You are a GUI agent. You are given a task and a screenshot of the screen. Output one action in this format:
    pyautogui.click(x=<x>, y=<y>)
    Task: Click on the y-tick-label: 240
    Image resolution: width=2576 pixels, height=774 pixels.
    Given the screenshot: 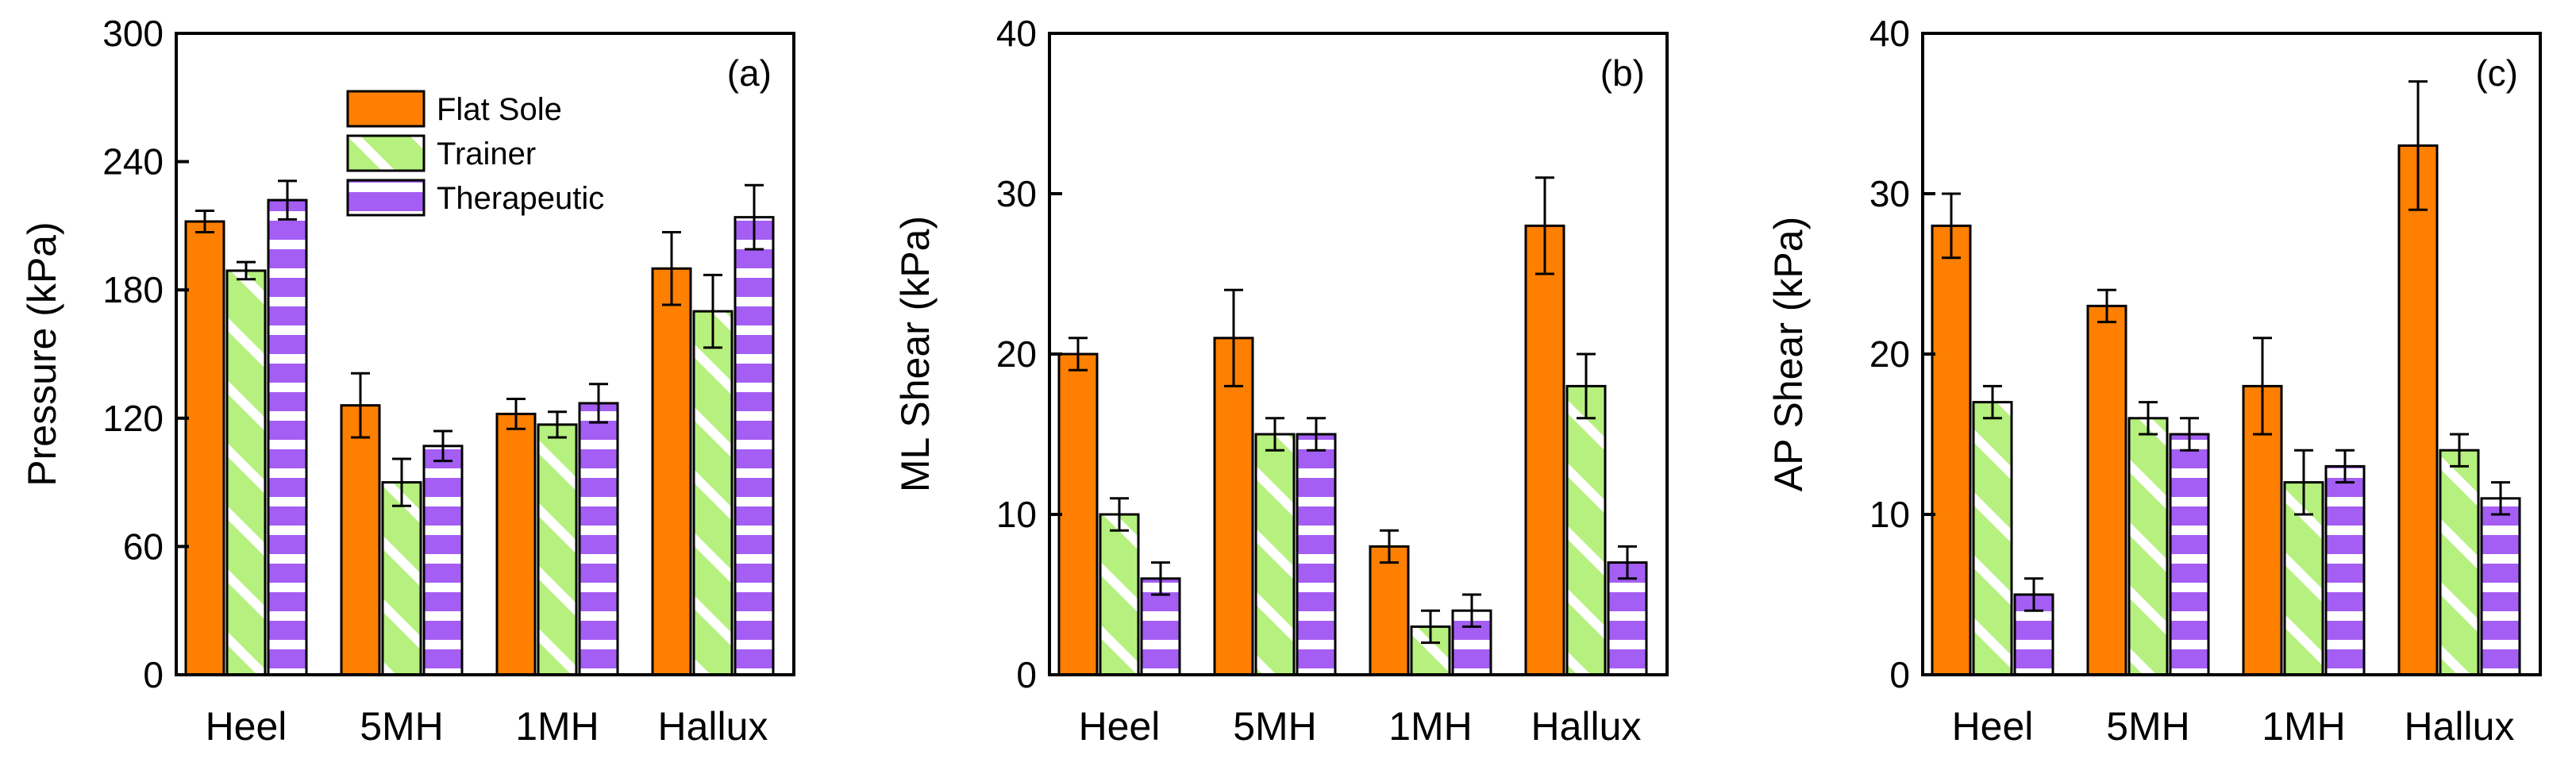 What is the action you would take?
    pyautogui.click(x=133, y=162)
    